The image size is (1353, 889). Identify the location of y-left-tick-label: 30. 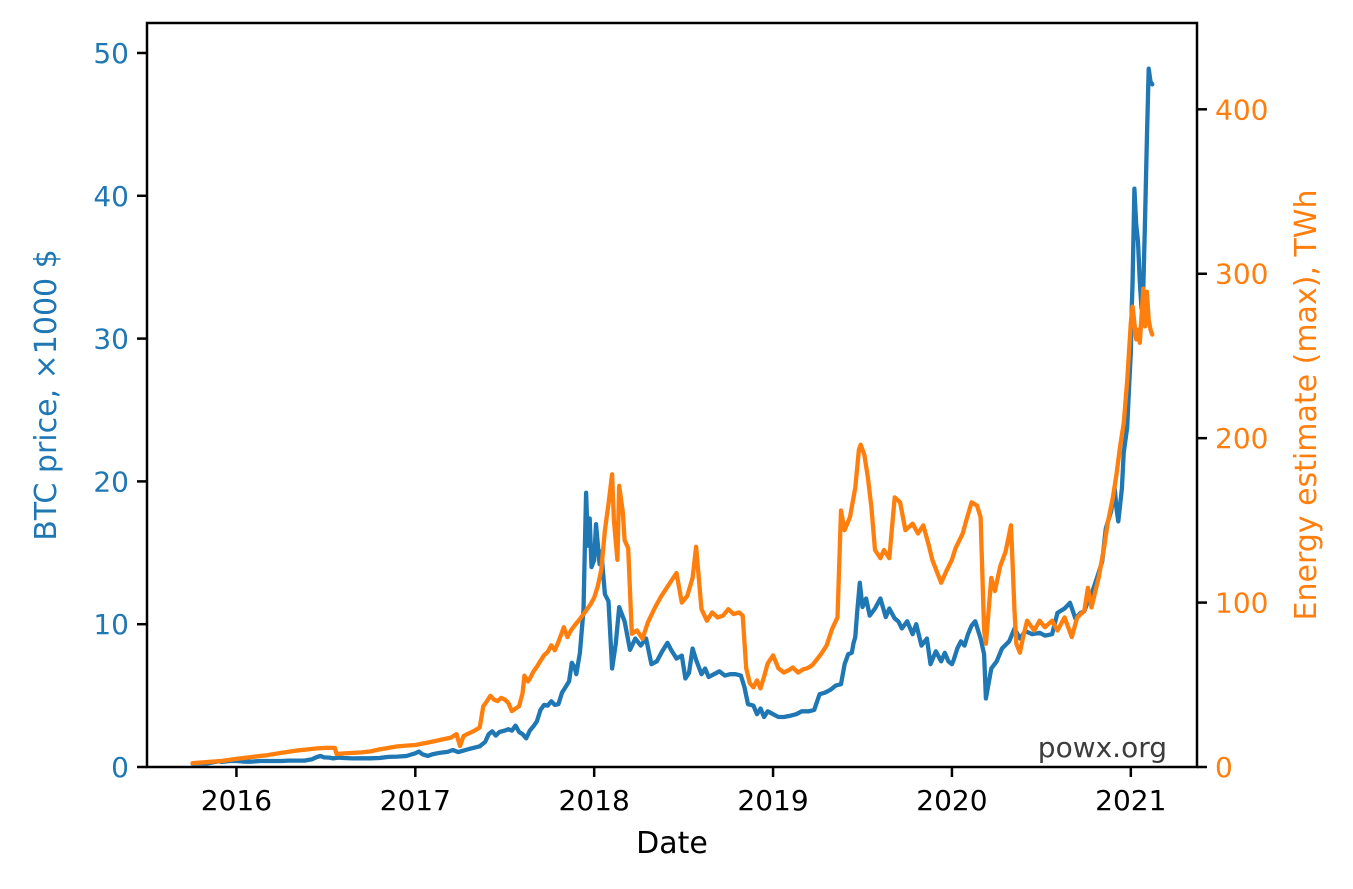
(111, 339).